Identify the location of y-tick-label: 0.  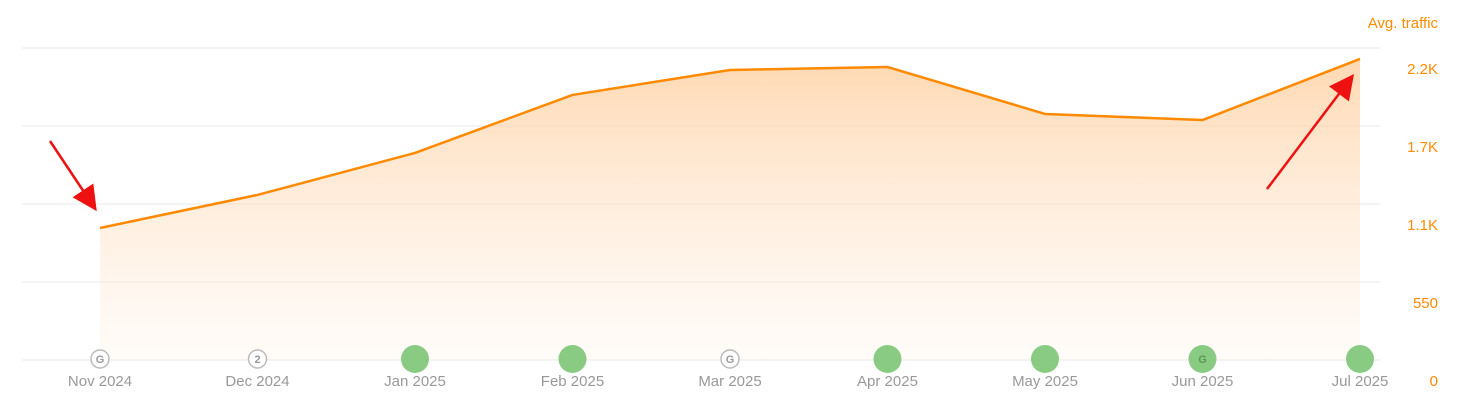
(1434, 381).